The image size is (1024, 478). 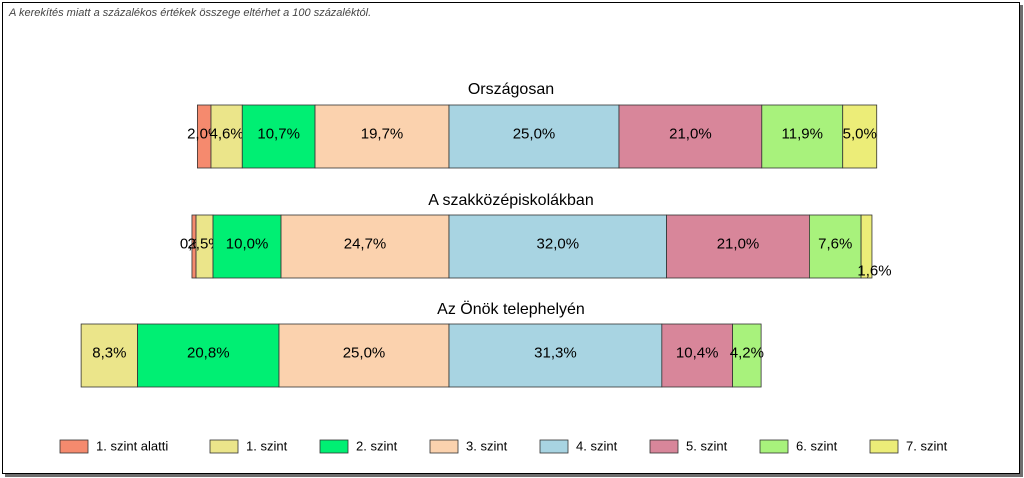 What do you see at coordinates (597, 445) in the screenshot?
I see `legend-label: 4. szint` at bounding box center [597, 445].